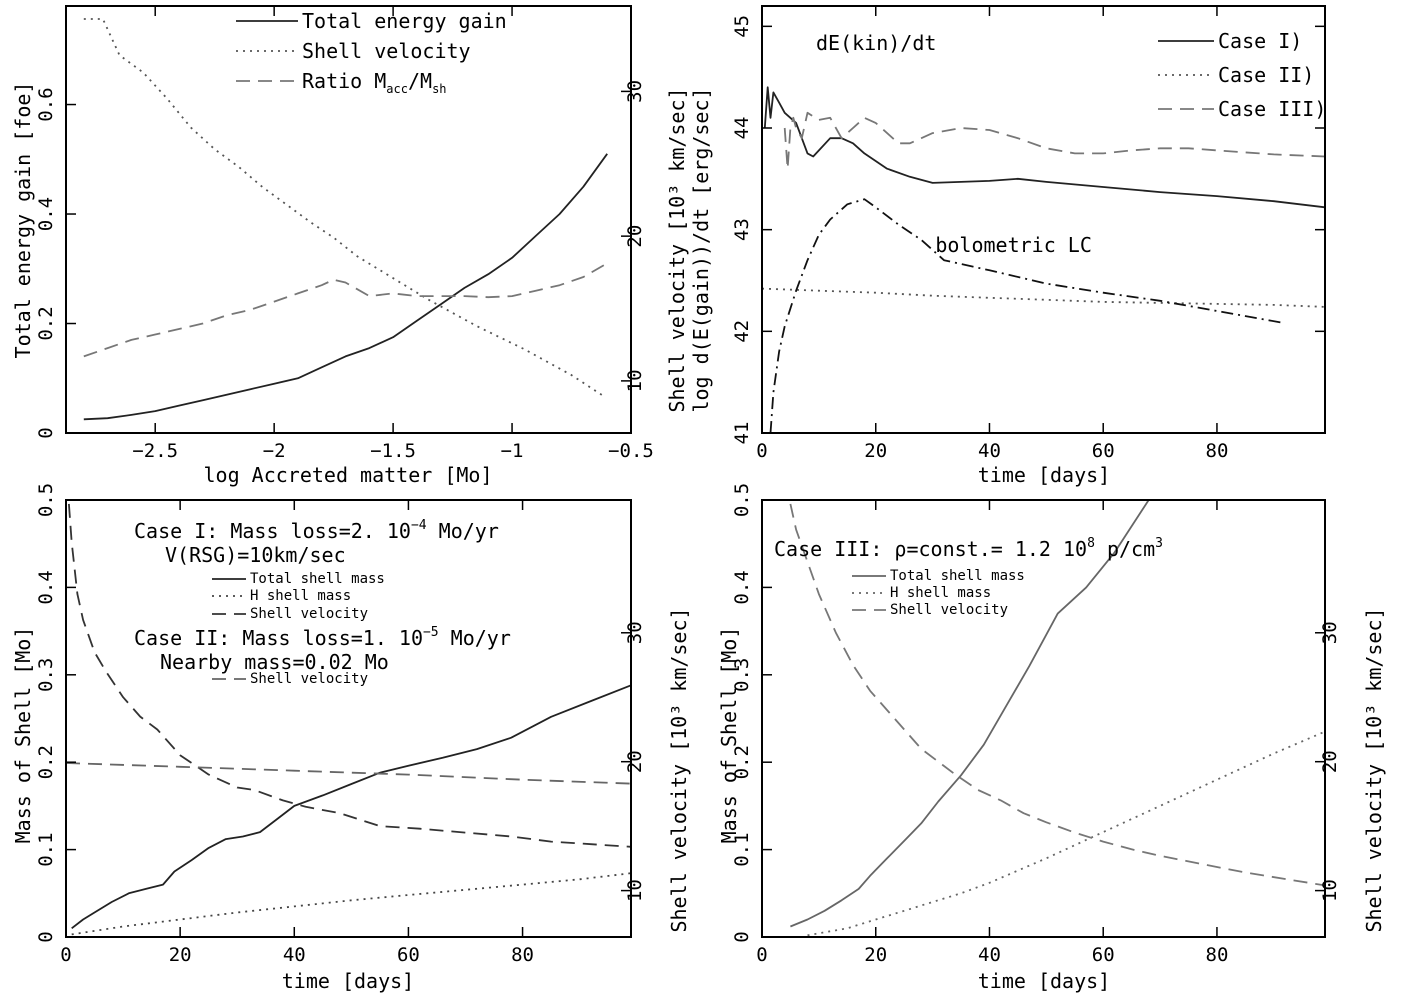  I want to click on annotation-text: Case III: ρ=const.= 1.2 108 p/cm3, so click(968, 548).